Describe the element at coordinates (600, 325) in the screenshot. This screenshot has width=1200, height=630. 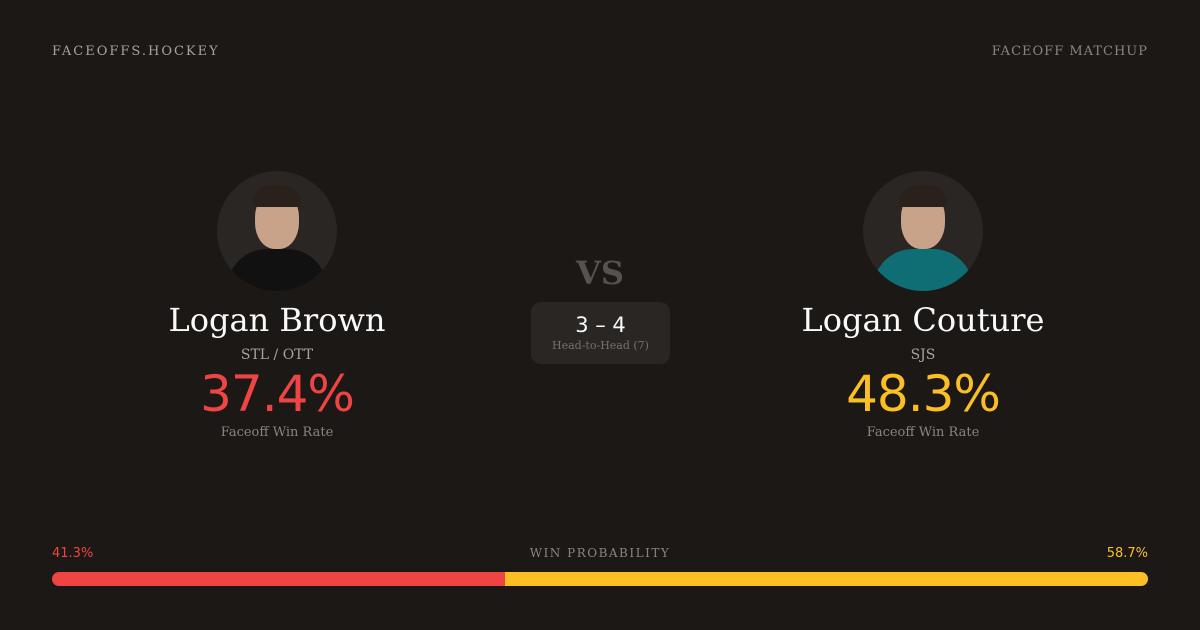
I see `head-to-head-score: 3 – 4` at that location.